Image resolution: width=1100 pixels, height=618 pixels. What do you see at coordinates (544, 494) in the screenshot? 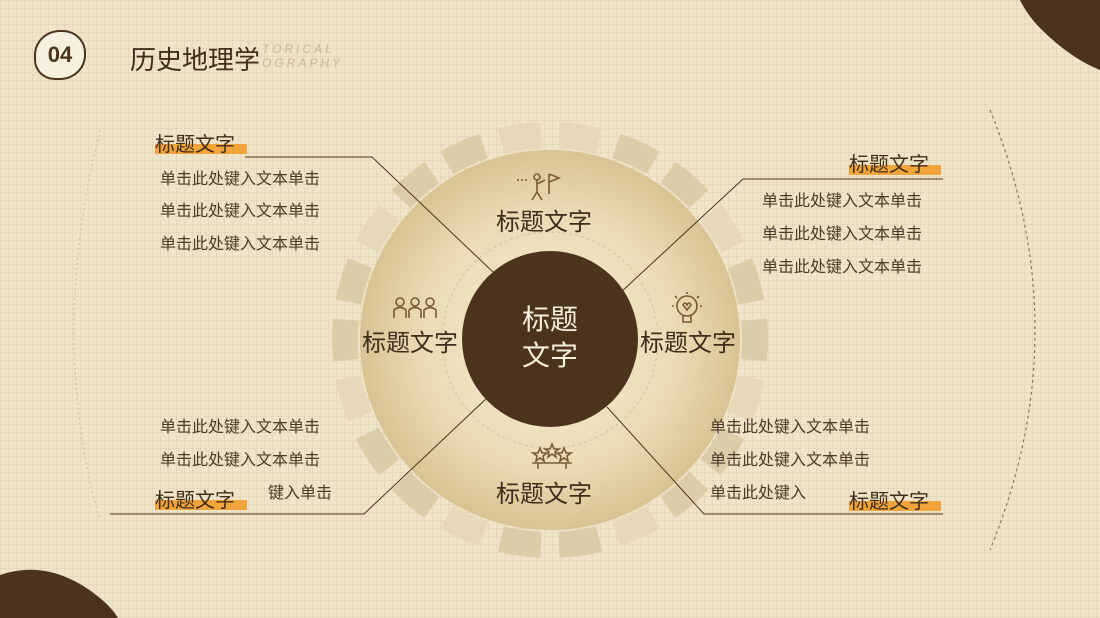
I see `quadrant-label-bottom: 标题文字` at bounding box center [544, 494].